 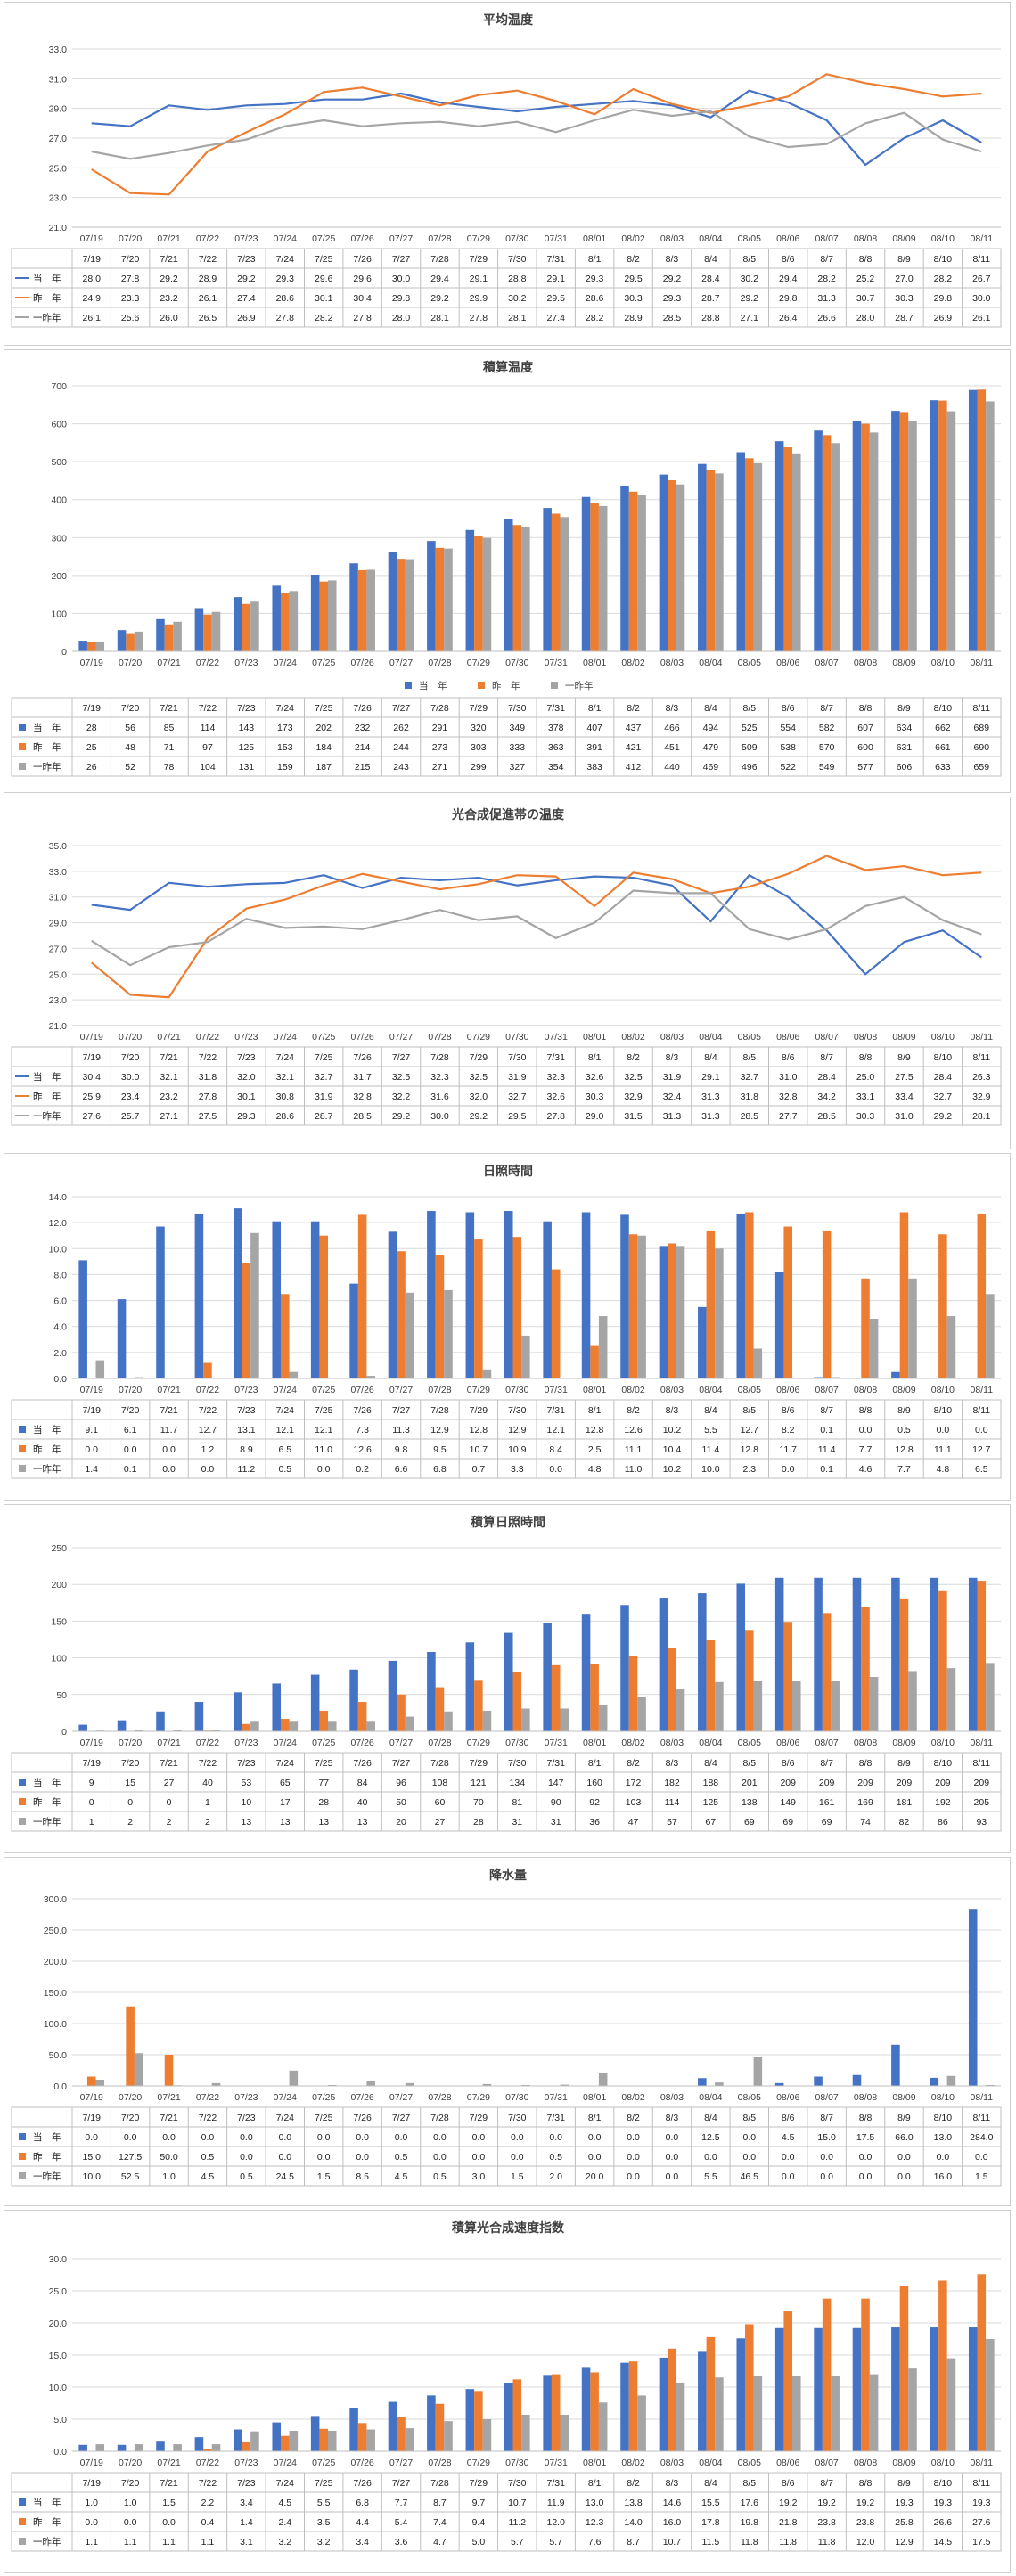 What do you see at coordinates (285, 708) in the screenshot?
I see `table-header-cell: 7/24` at bounding box center [285, 708].